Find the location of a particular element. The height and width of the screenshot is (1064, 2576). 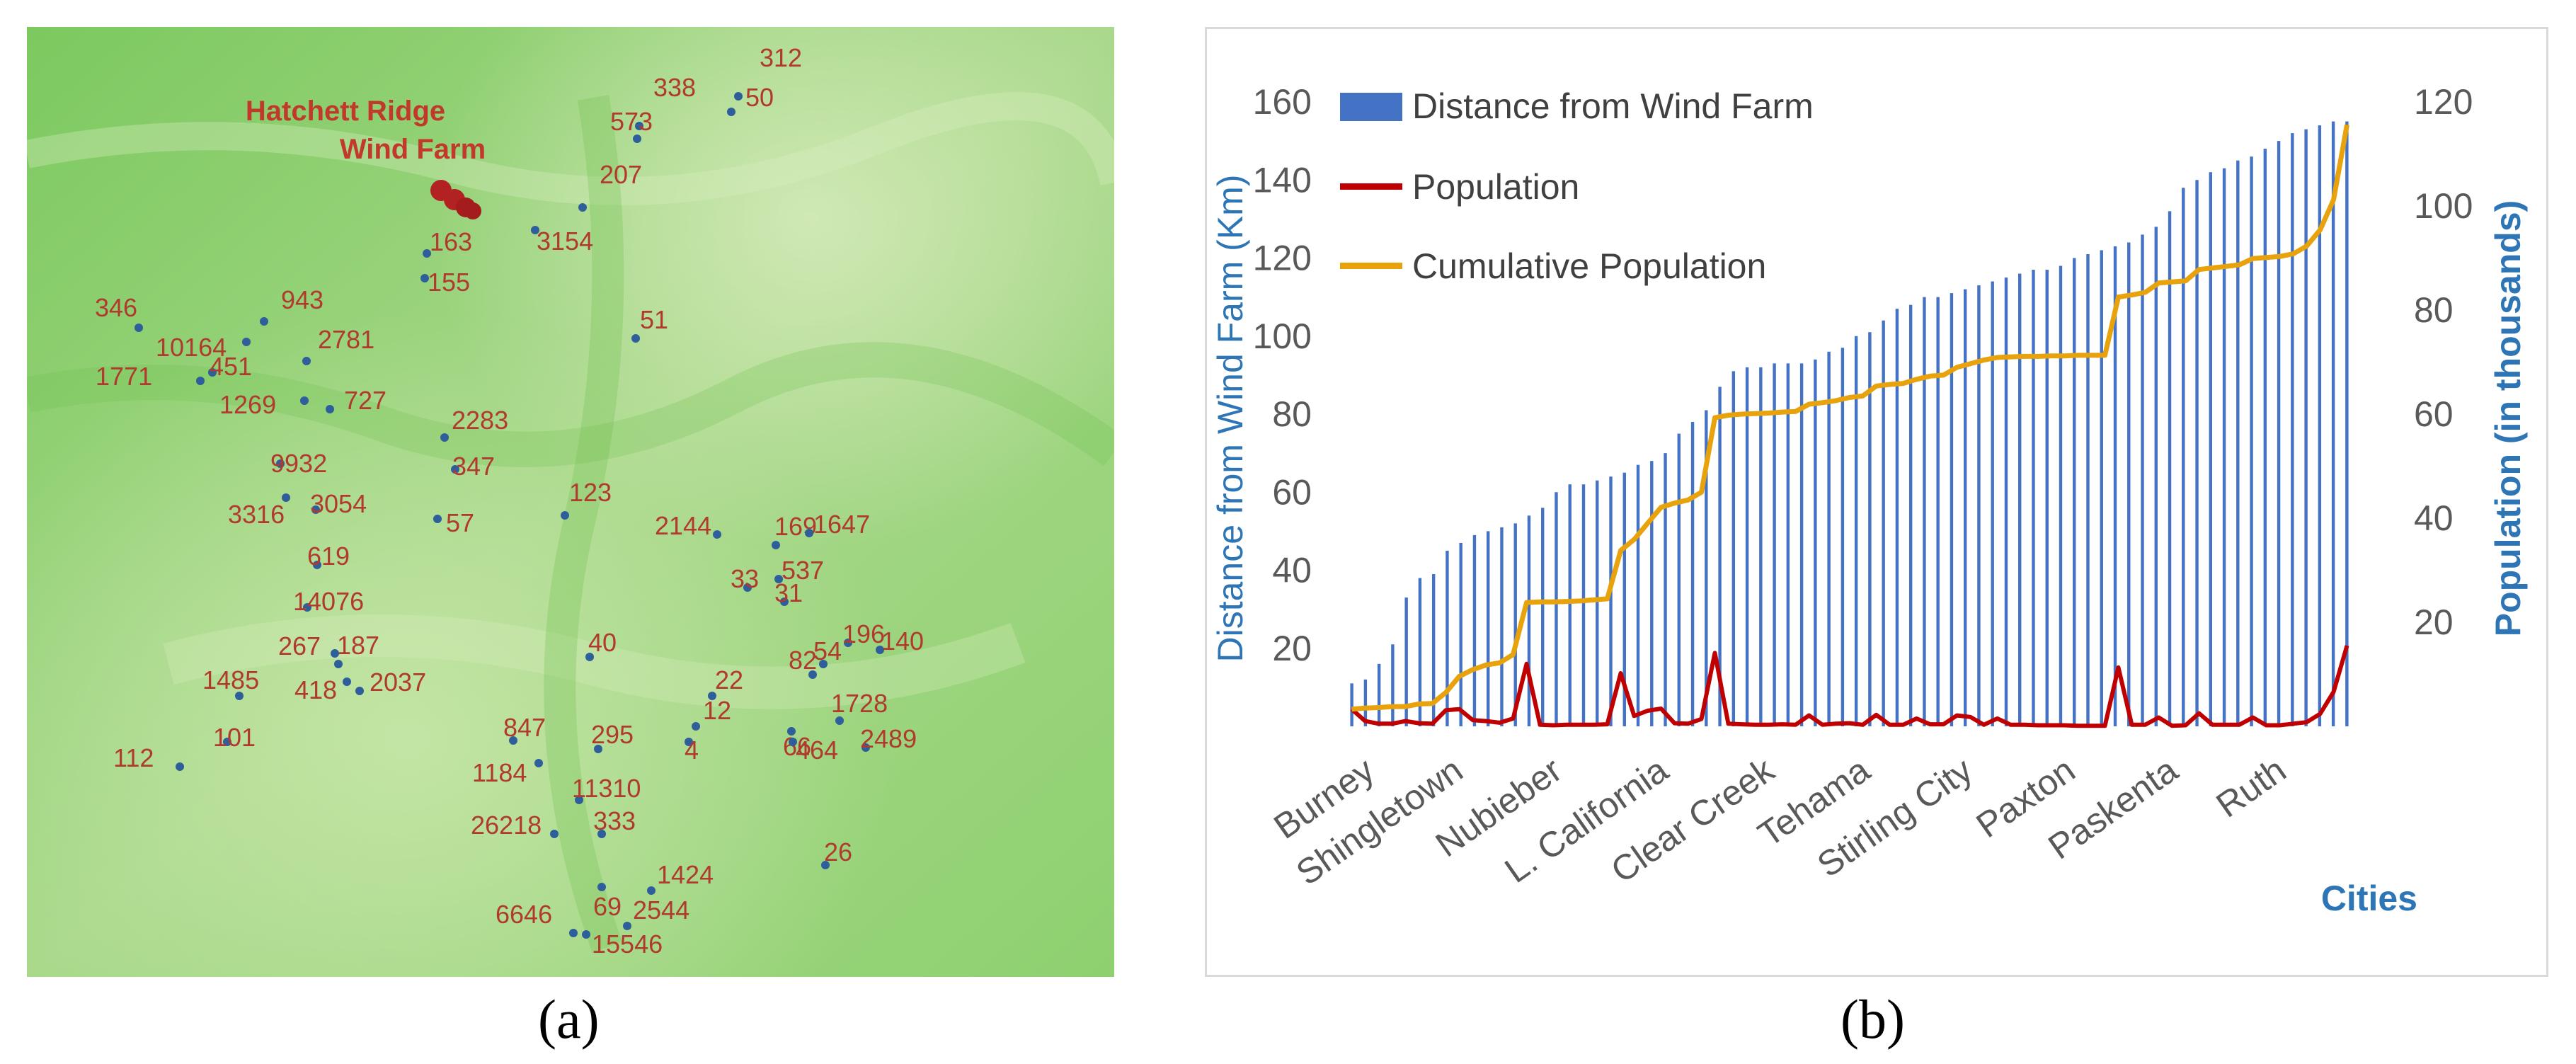

wind-farm-marker is located at coordinates (455, 200).